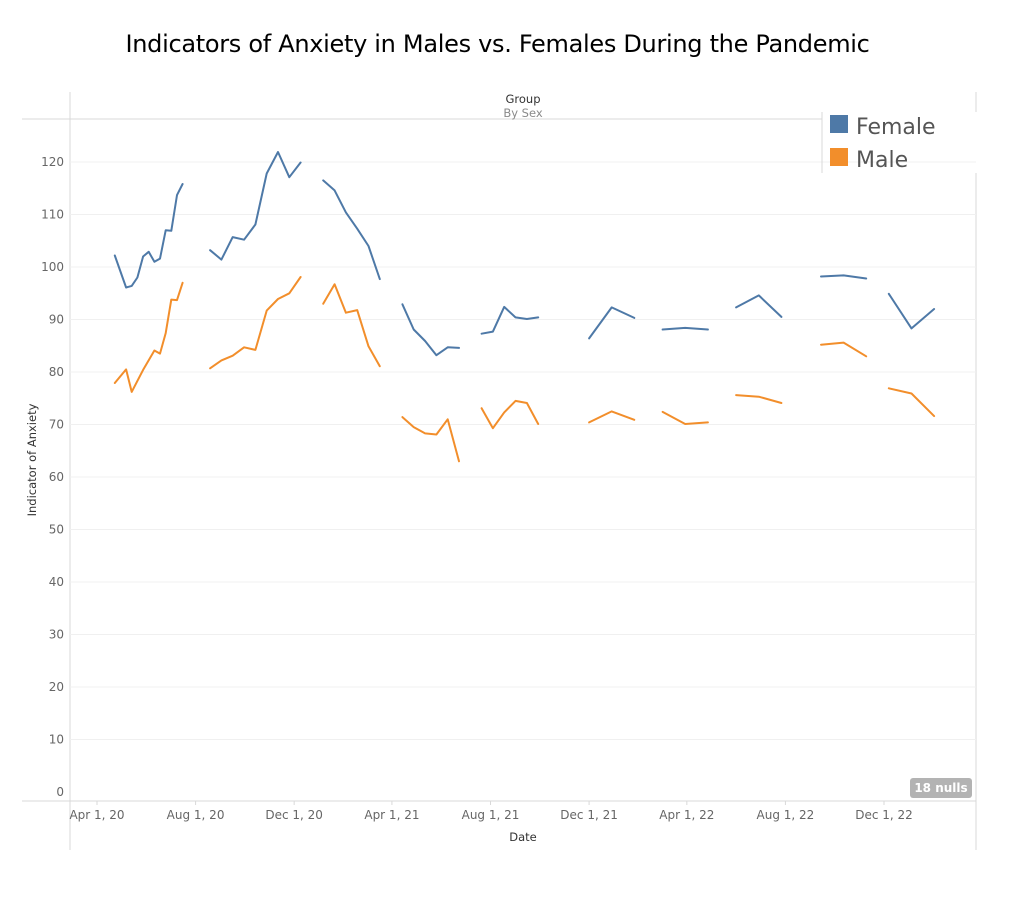  What do you see at coordinates (884, 815) in the screenshot?
I see `x-tick-label: Dec 1, 22` at bounding box center [884, 815].